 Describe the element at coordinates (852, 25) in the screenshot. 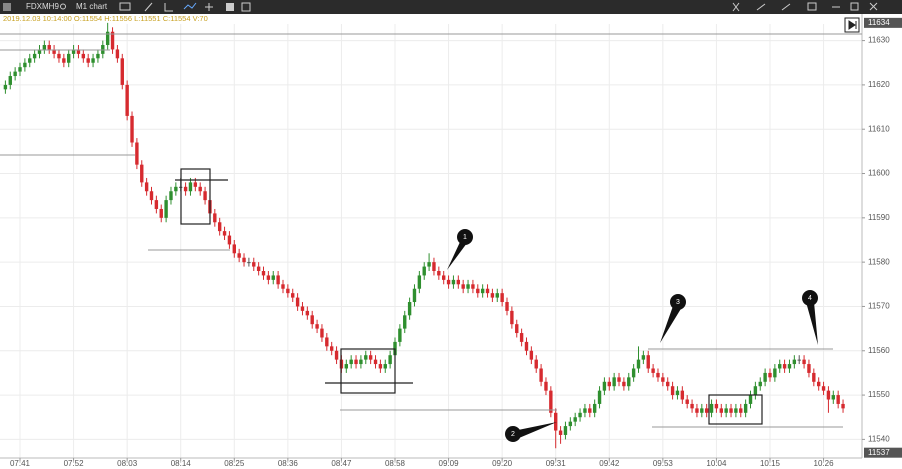

I see `scroll-end-icon` at that location.